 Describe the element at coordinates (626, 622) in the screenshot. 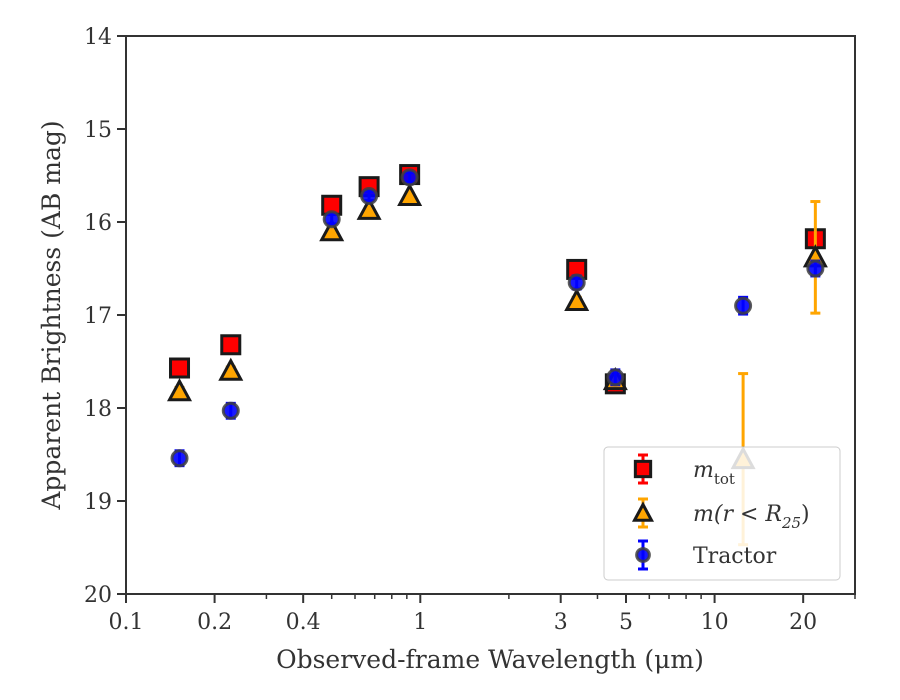

I see `x-tick-label: 5` at that location.